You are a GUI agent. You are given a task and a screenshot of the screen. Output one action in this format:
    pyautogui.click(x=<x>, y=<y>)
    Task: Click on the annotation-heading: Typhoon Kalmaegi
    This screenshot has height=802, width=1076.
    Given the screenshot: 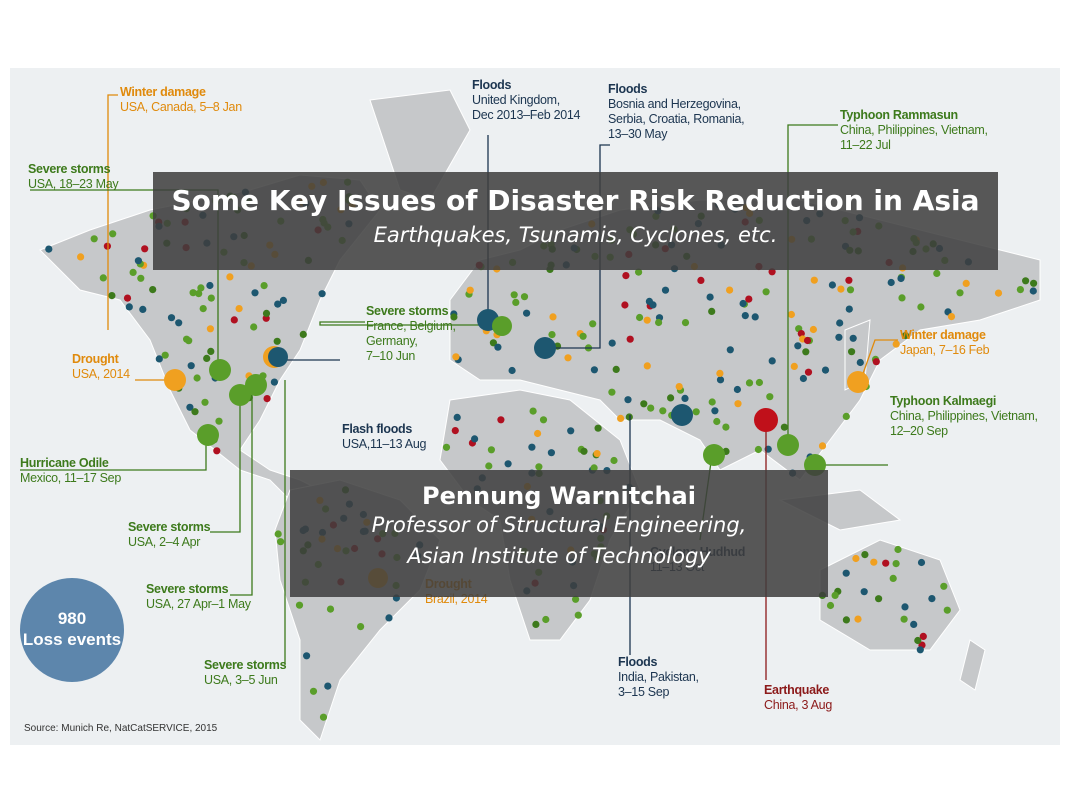 What is the action you would take?
    pyautogui.click(x=943, y=401)
    